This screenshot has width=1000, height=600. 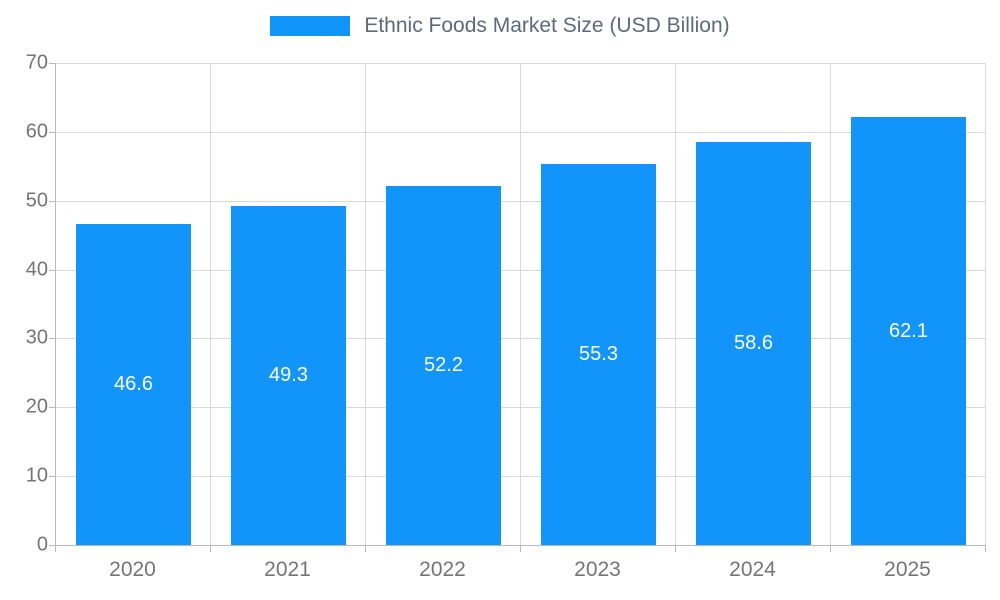 What do you see at coordinates (36, 131) in the screenshot?
I see `y-tick-label: 60` at bounding box center [36, 131].